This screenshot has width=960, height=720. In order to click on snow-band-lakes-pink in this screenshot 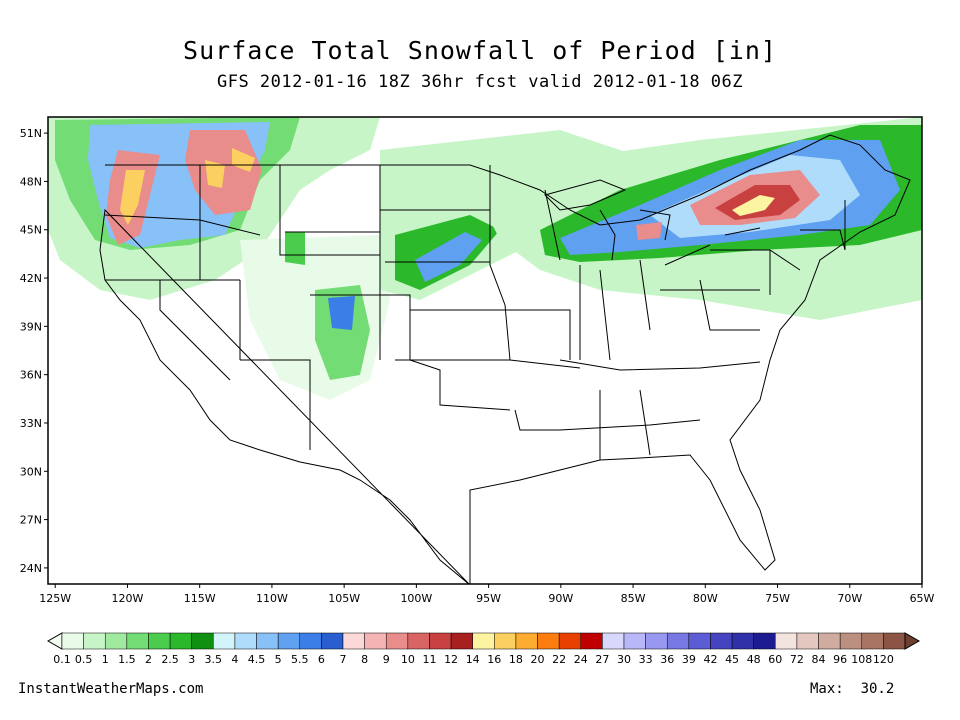, I will do `click(649, 231)`.